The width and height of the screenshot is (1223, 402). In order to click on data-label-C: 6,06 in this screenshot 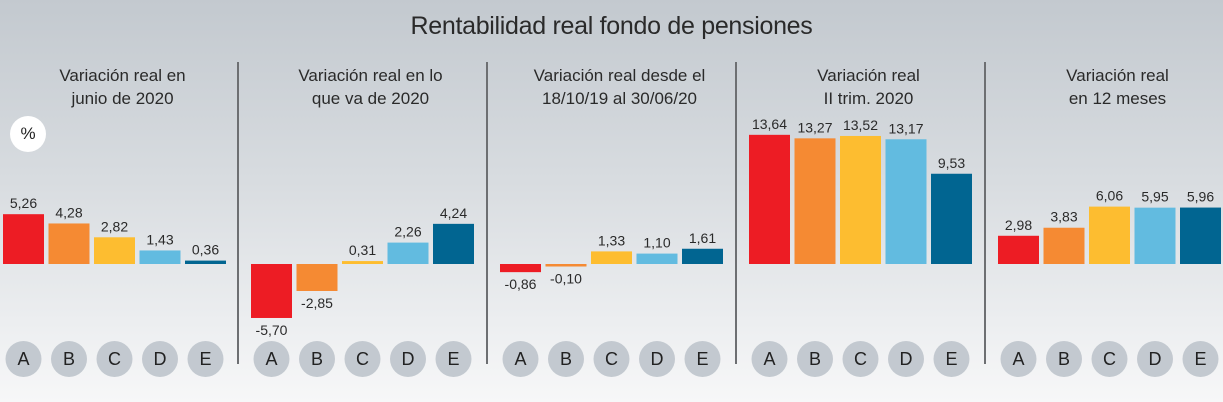, I will do `click(1109, 196)`.